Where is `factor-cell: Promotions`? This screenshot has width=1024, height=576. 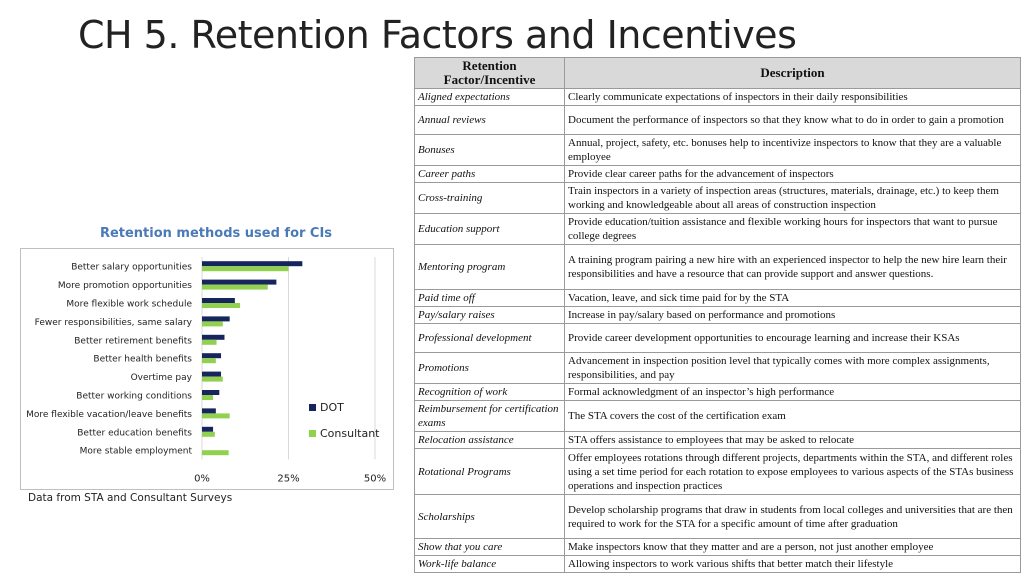 factor-cell: Promotions is located at coordinates (489, 368).